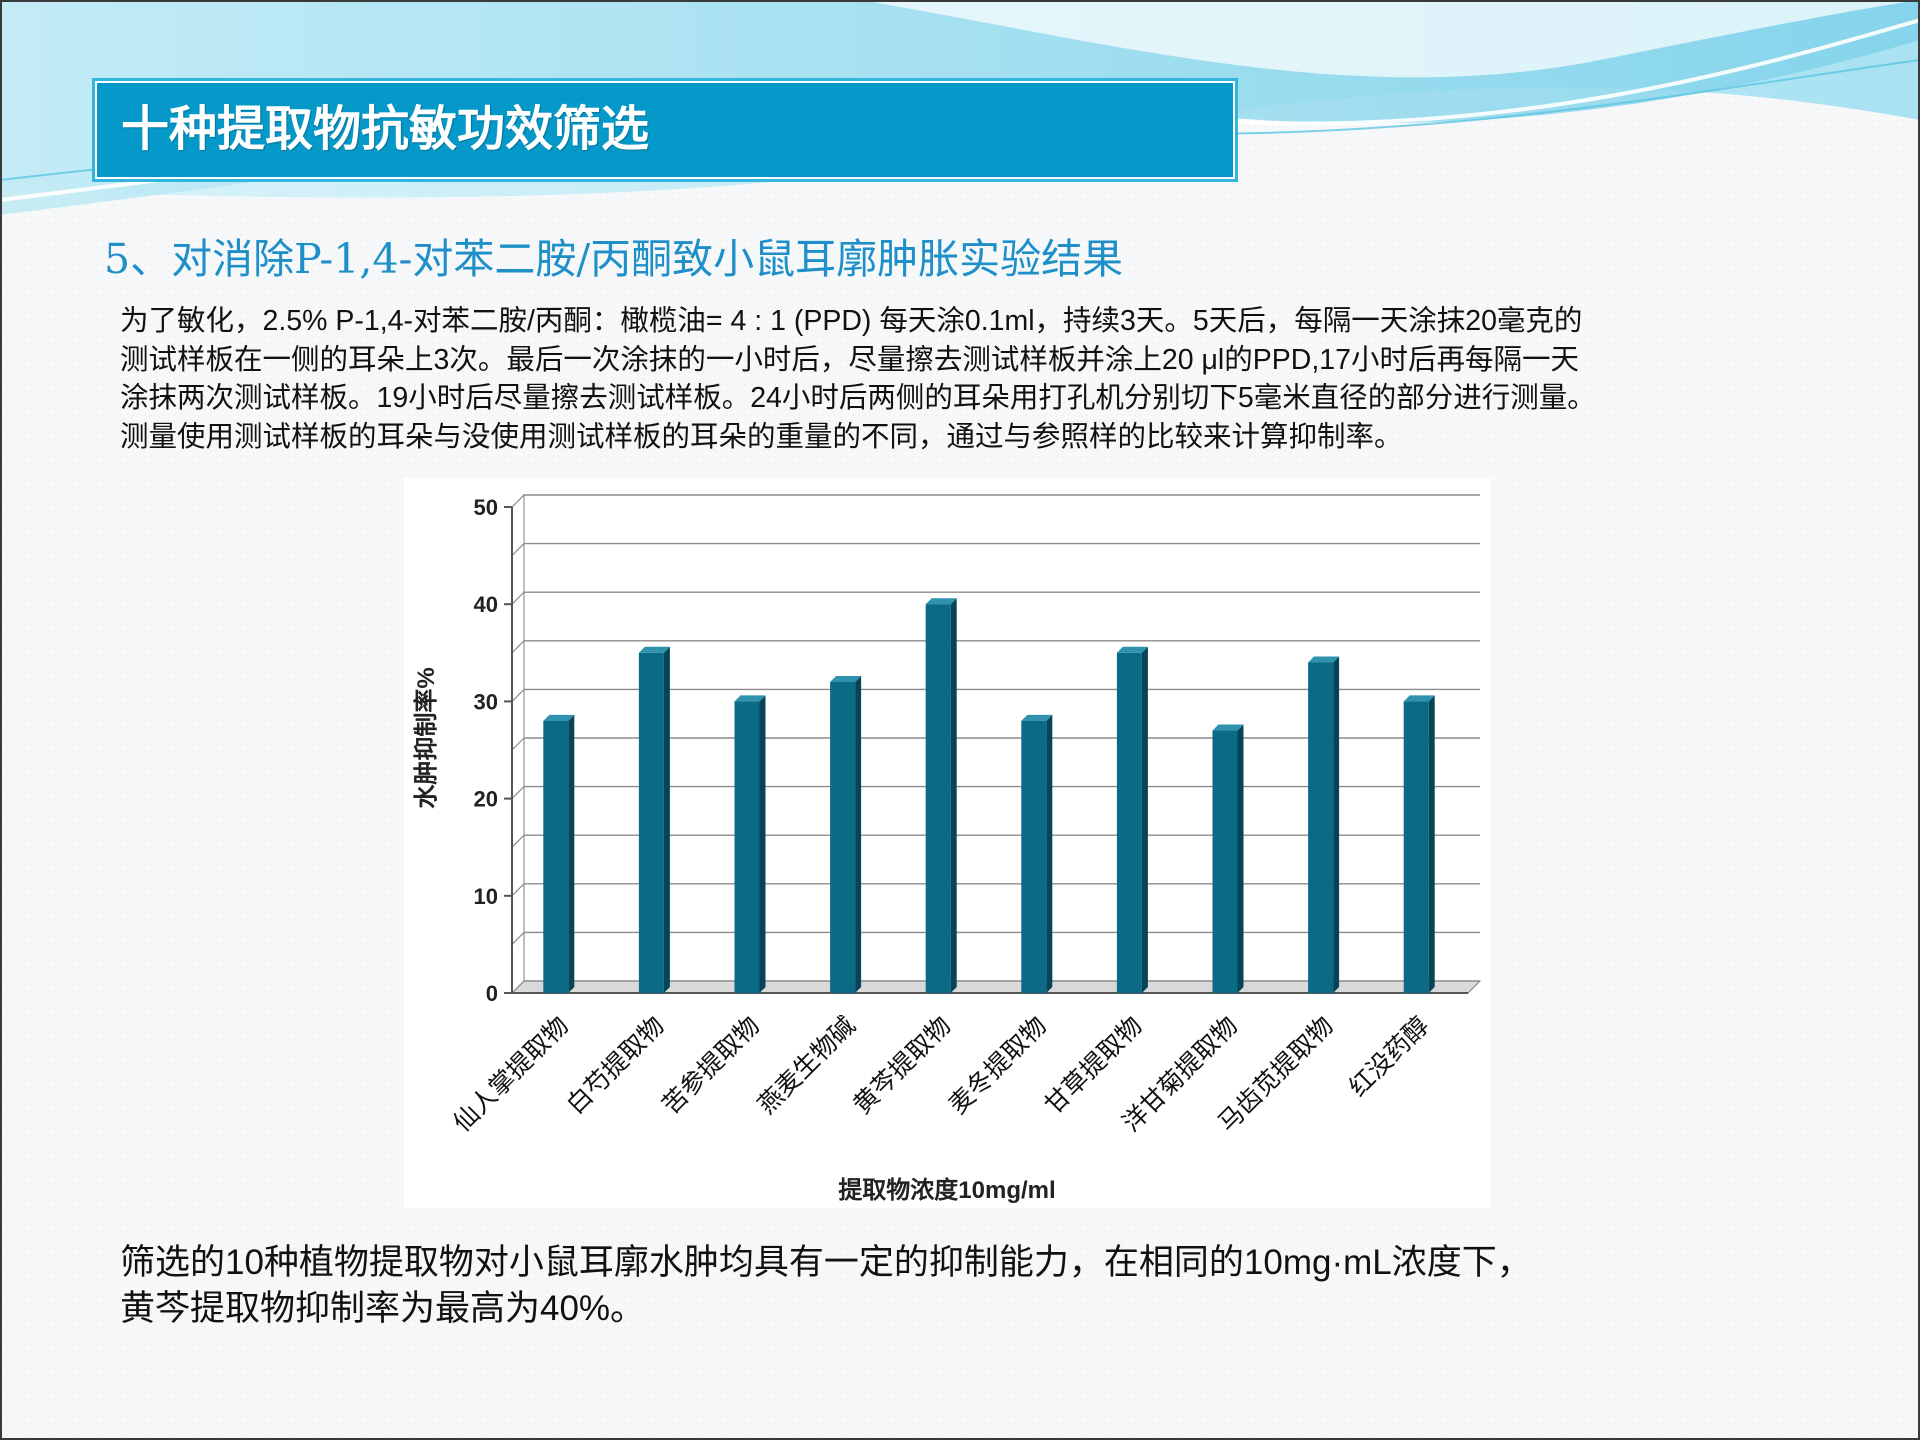 The image size is (1920, 1440). I want to click on y-tick-label: 40, so click(486, 604).